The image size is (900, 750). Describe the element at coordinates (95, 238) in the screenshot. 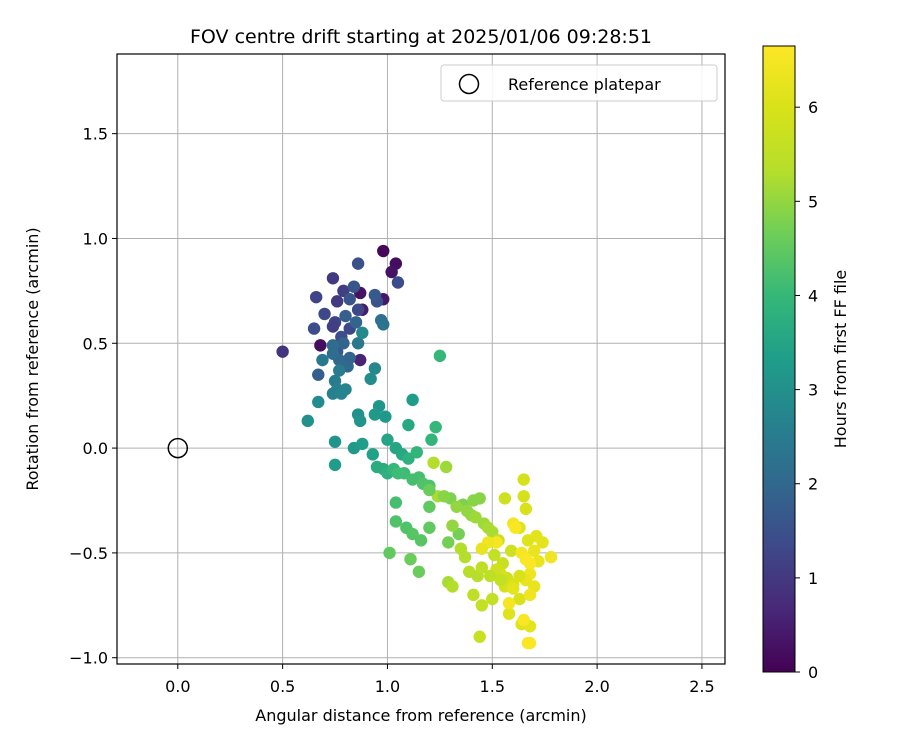

I see `y-tick-label: 1.0` at that location.